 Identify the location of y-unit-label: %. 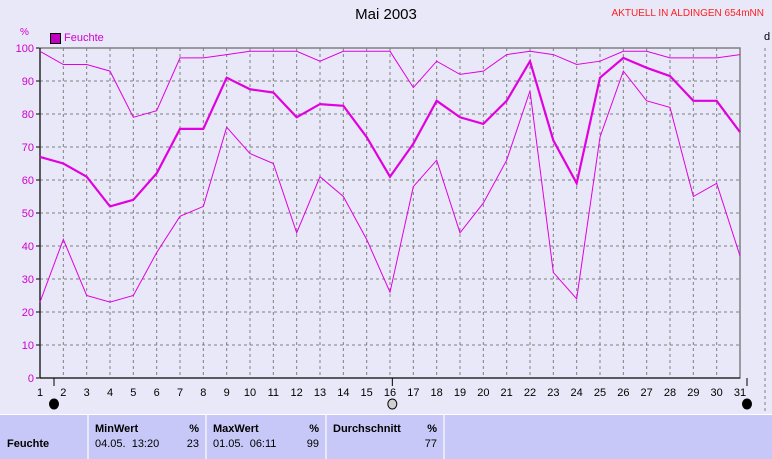
(24, 32).